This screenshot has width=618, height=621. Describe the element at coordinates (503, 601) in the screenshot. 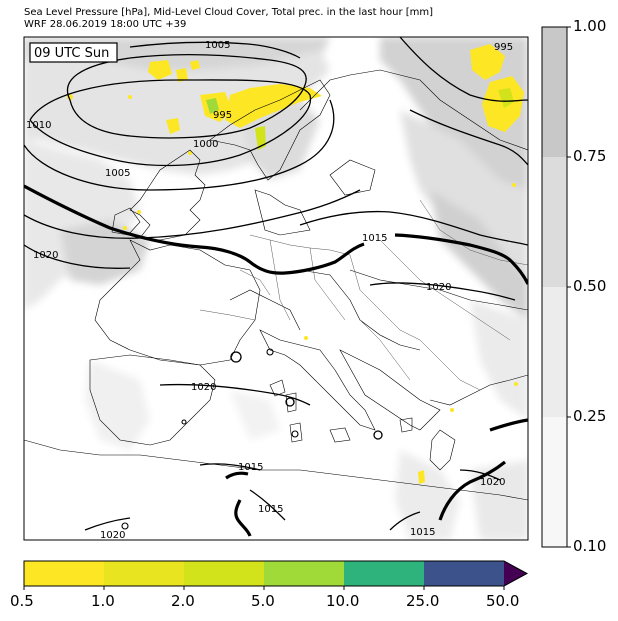

I see `precip-tick: 50.0` at that location.